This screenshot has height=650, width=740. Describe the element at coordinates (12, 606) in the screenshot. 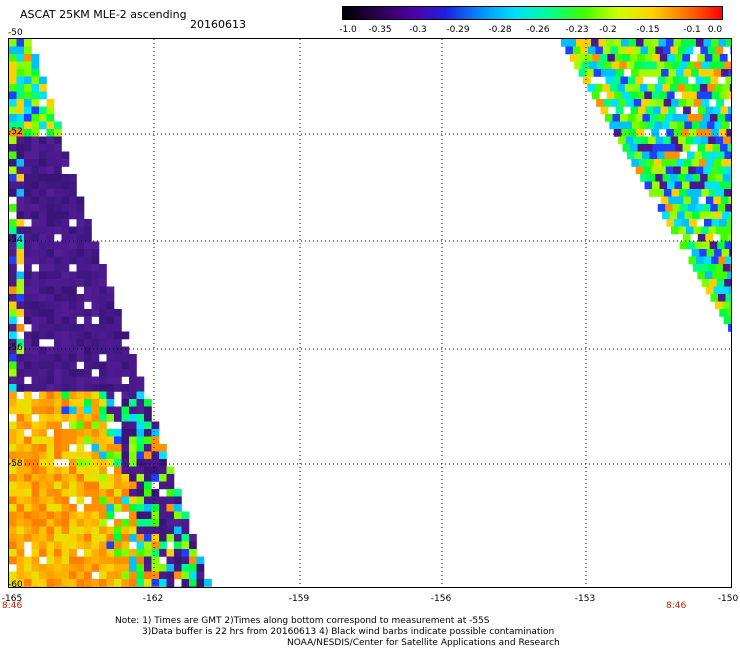

I see `time-label-left: 8:46` at that location.